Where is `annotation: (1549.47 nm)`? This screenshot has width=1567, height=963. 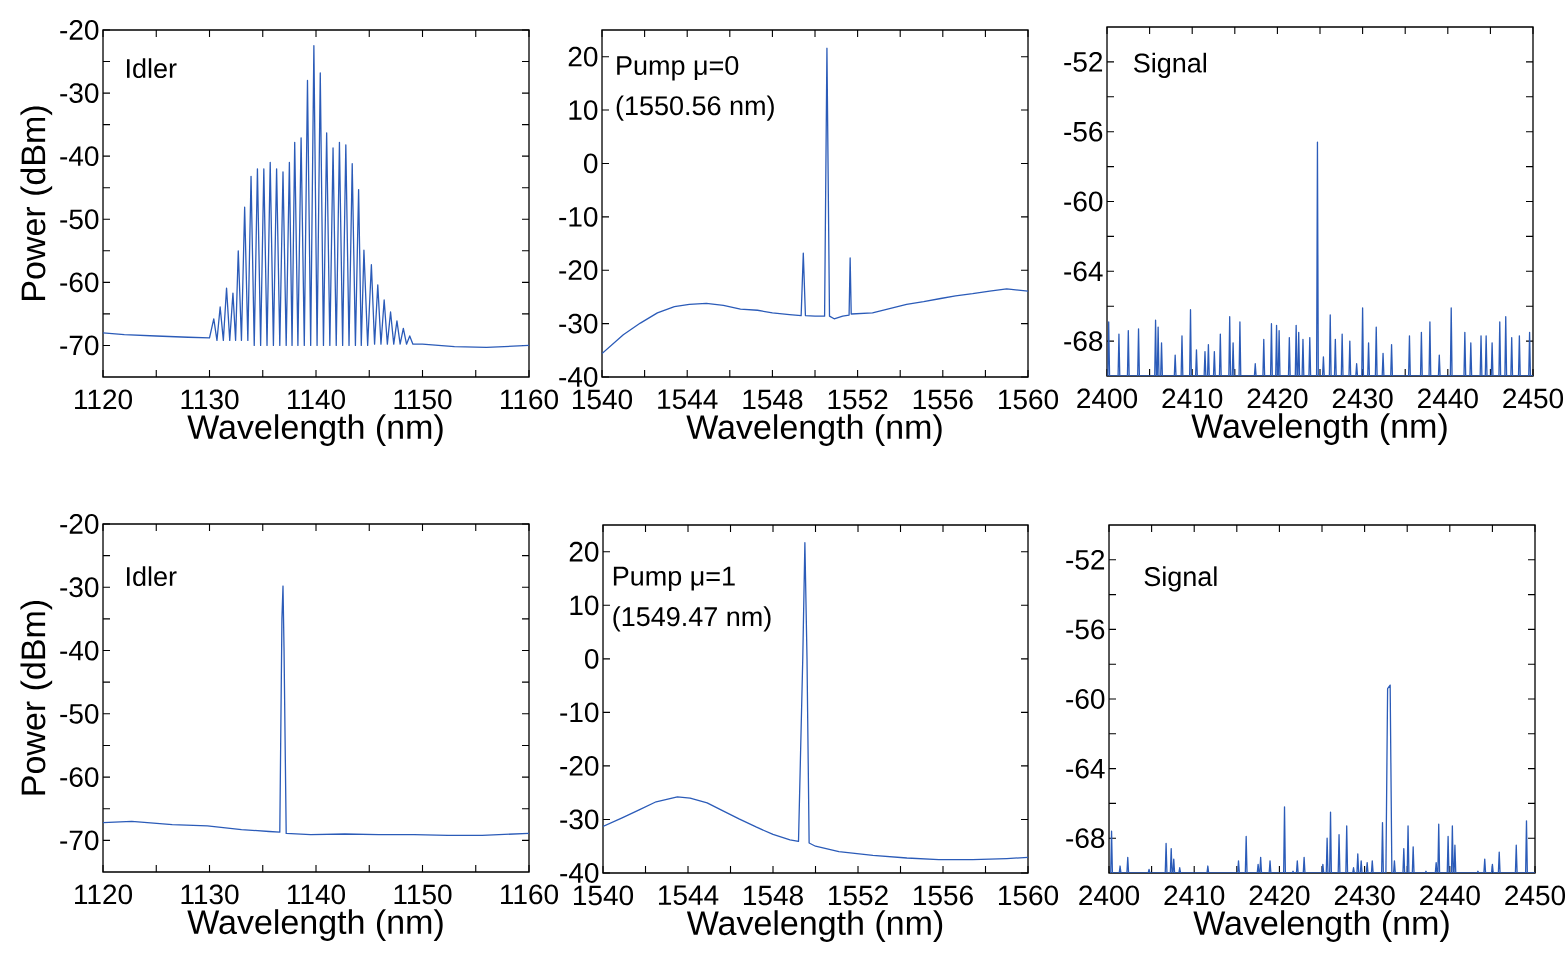 annotation: (1549.47 nm) is located at coordinates (692, 619).